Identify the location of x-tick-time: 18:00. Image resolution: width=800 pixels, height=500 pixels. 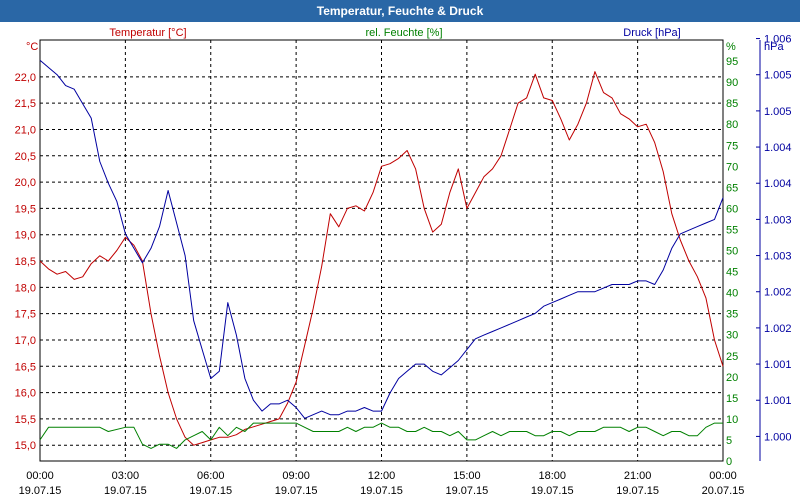
(552, 476).